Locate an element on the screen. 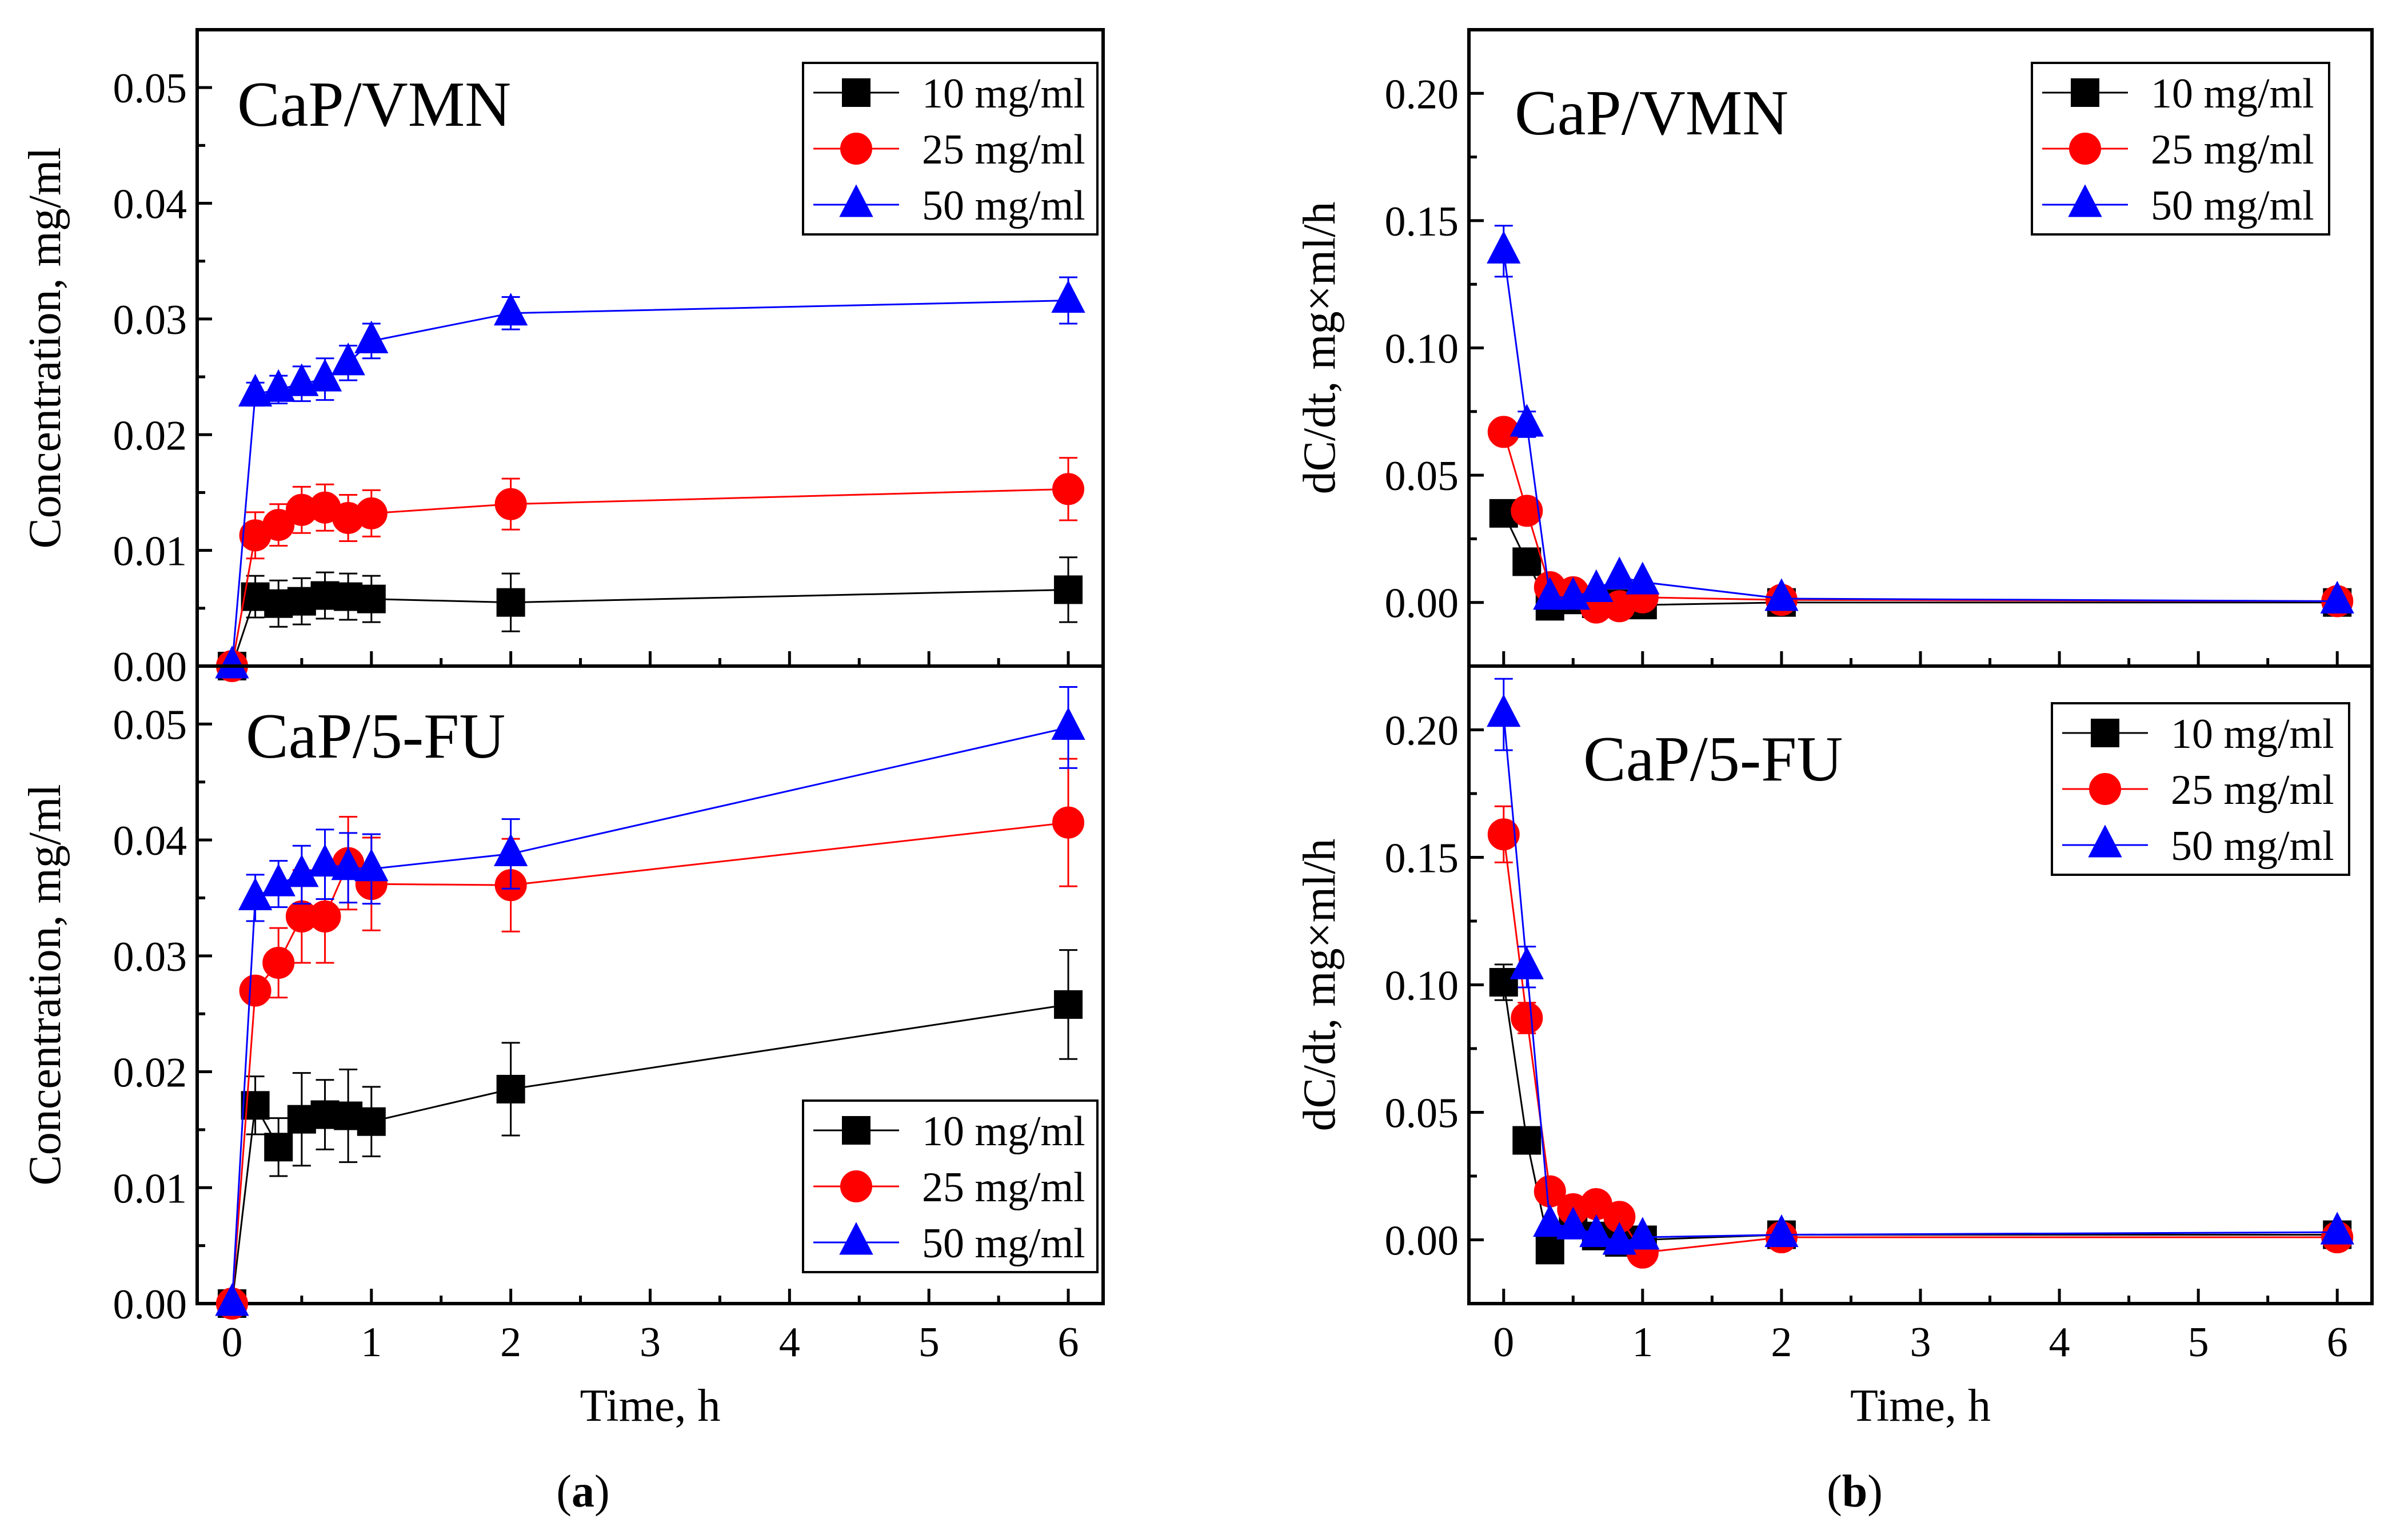  caption-b: (b) is located at coordinates (1855, 1492).